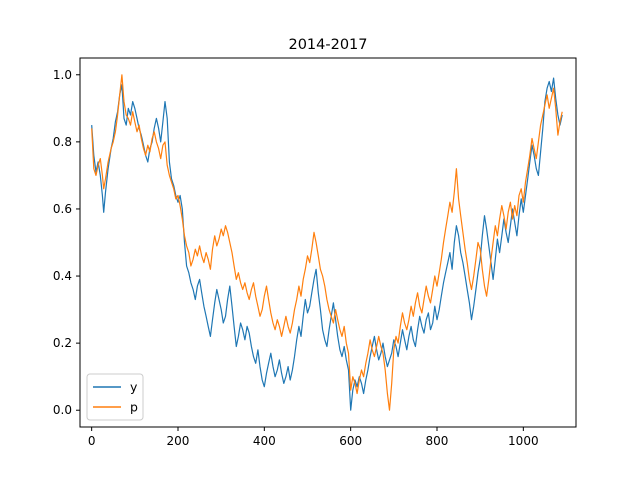 The height and width of the screenshot is (480, 640). I want to click on y-tick-label: 0.2, so click(62, 343).